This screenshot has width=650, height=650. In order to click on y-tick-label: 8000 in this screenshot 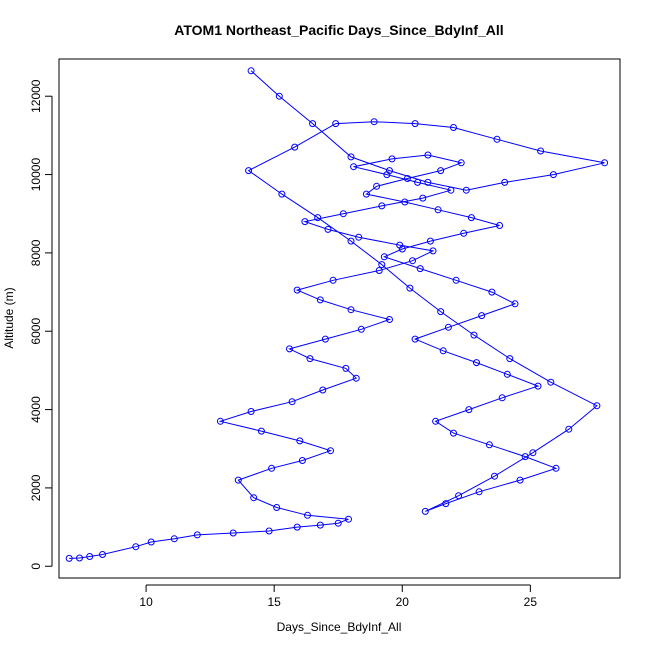, I will do `click(36, 252)`.